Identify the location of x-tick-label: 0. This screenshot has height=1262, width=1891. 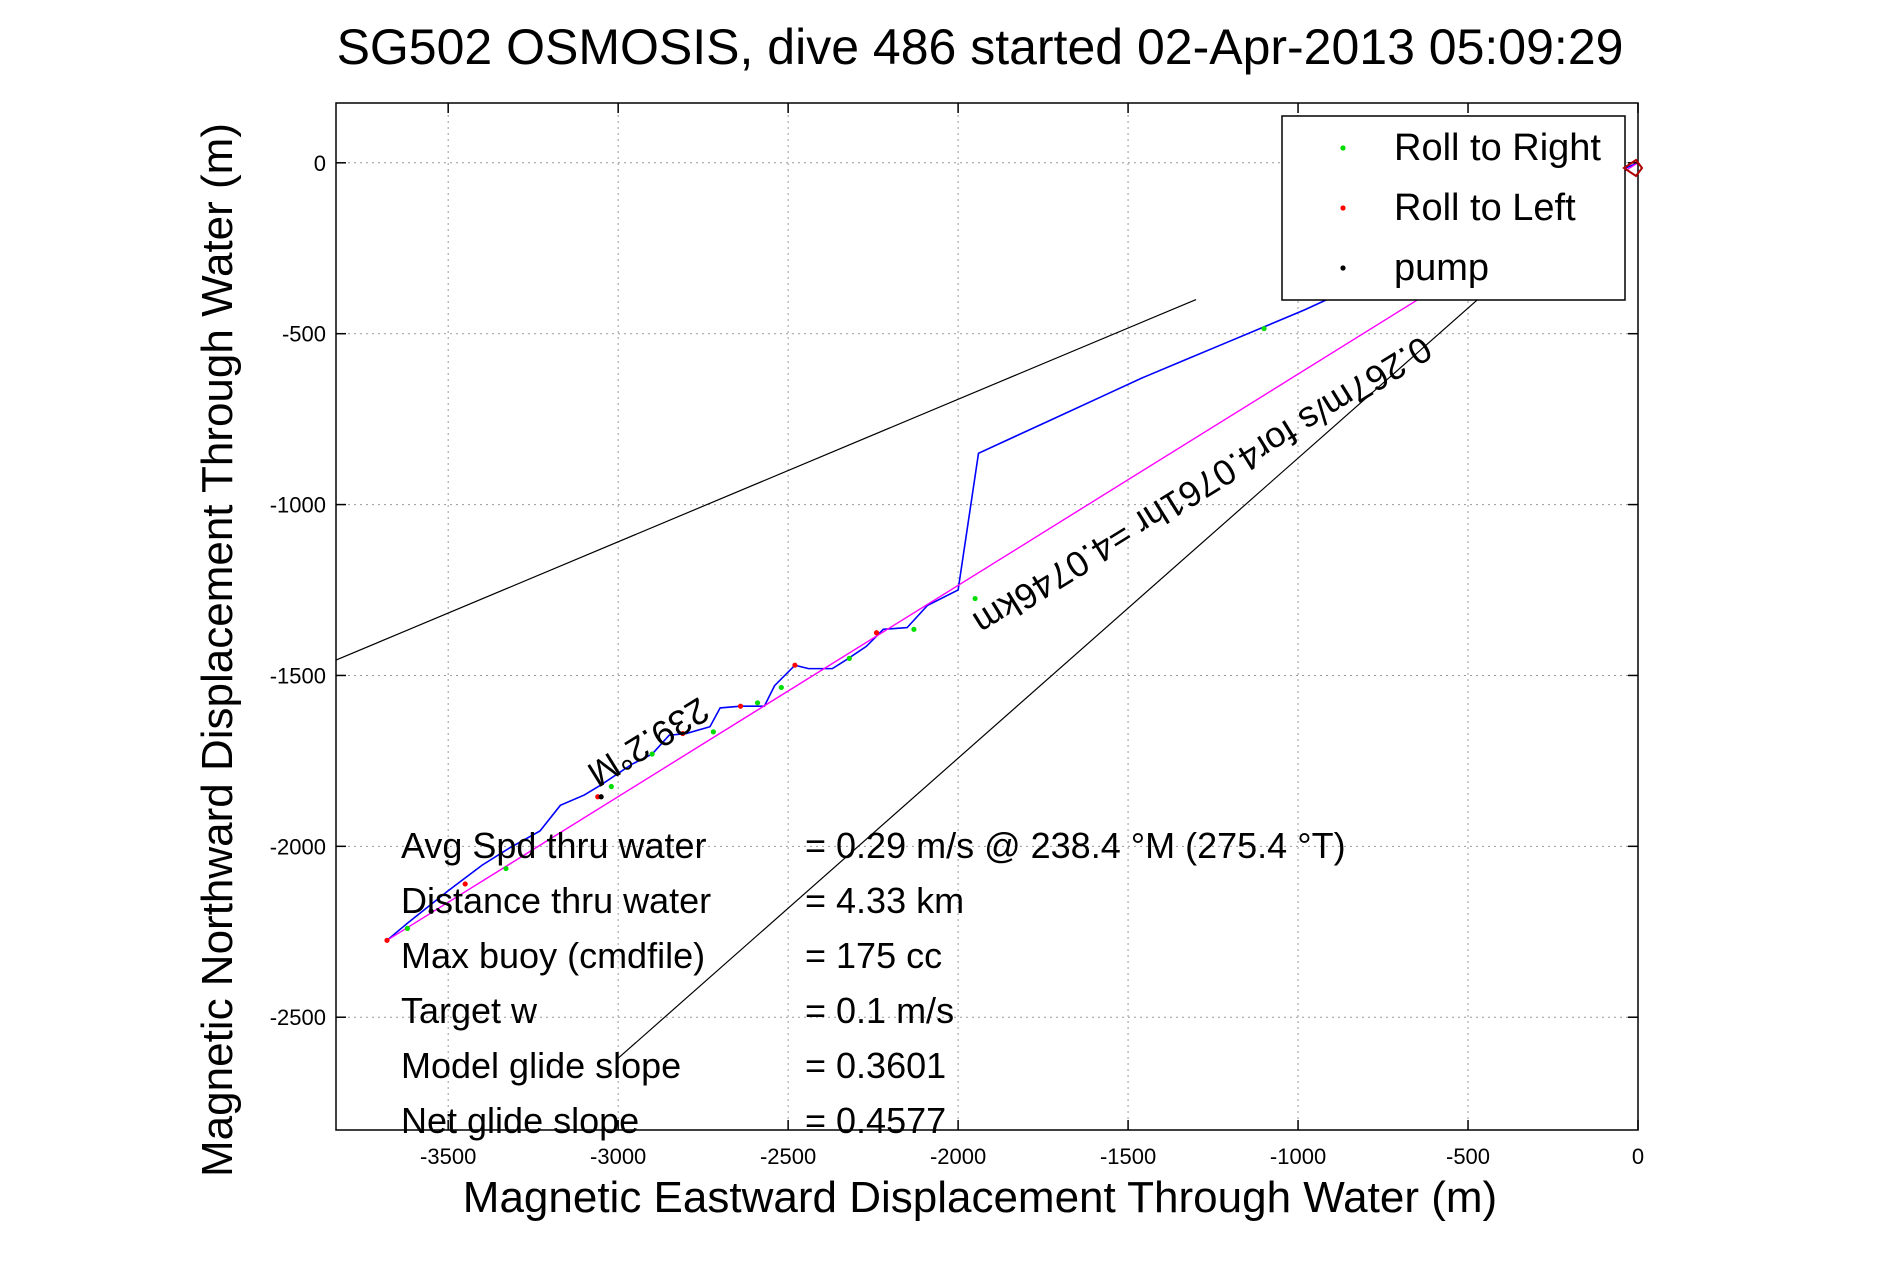
(1638, 1156).